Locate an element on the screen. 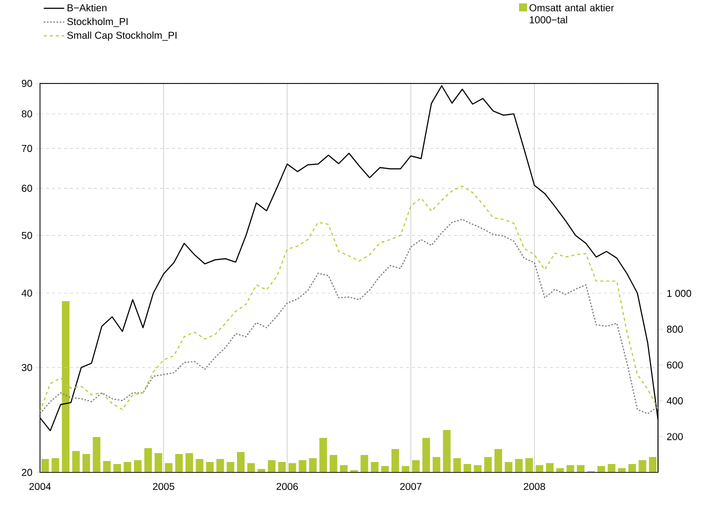  legend-label: B−Aktien is located at coordinates (87, 8).